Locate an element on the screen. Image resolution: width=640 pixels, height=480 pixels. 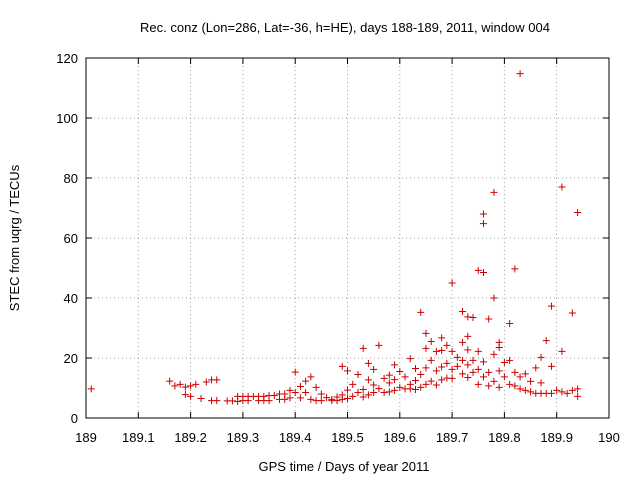
x-tick-label: 189.4 is located at coordinates (295, 437).